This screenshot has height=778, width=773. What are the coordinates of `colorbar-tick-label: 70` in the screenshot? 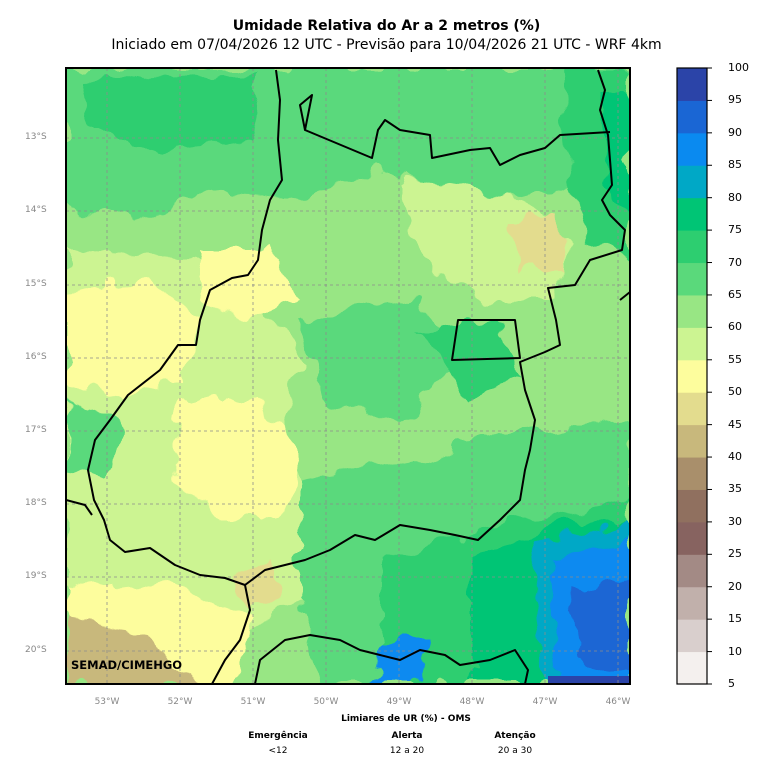 It's located at (735, 262).